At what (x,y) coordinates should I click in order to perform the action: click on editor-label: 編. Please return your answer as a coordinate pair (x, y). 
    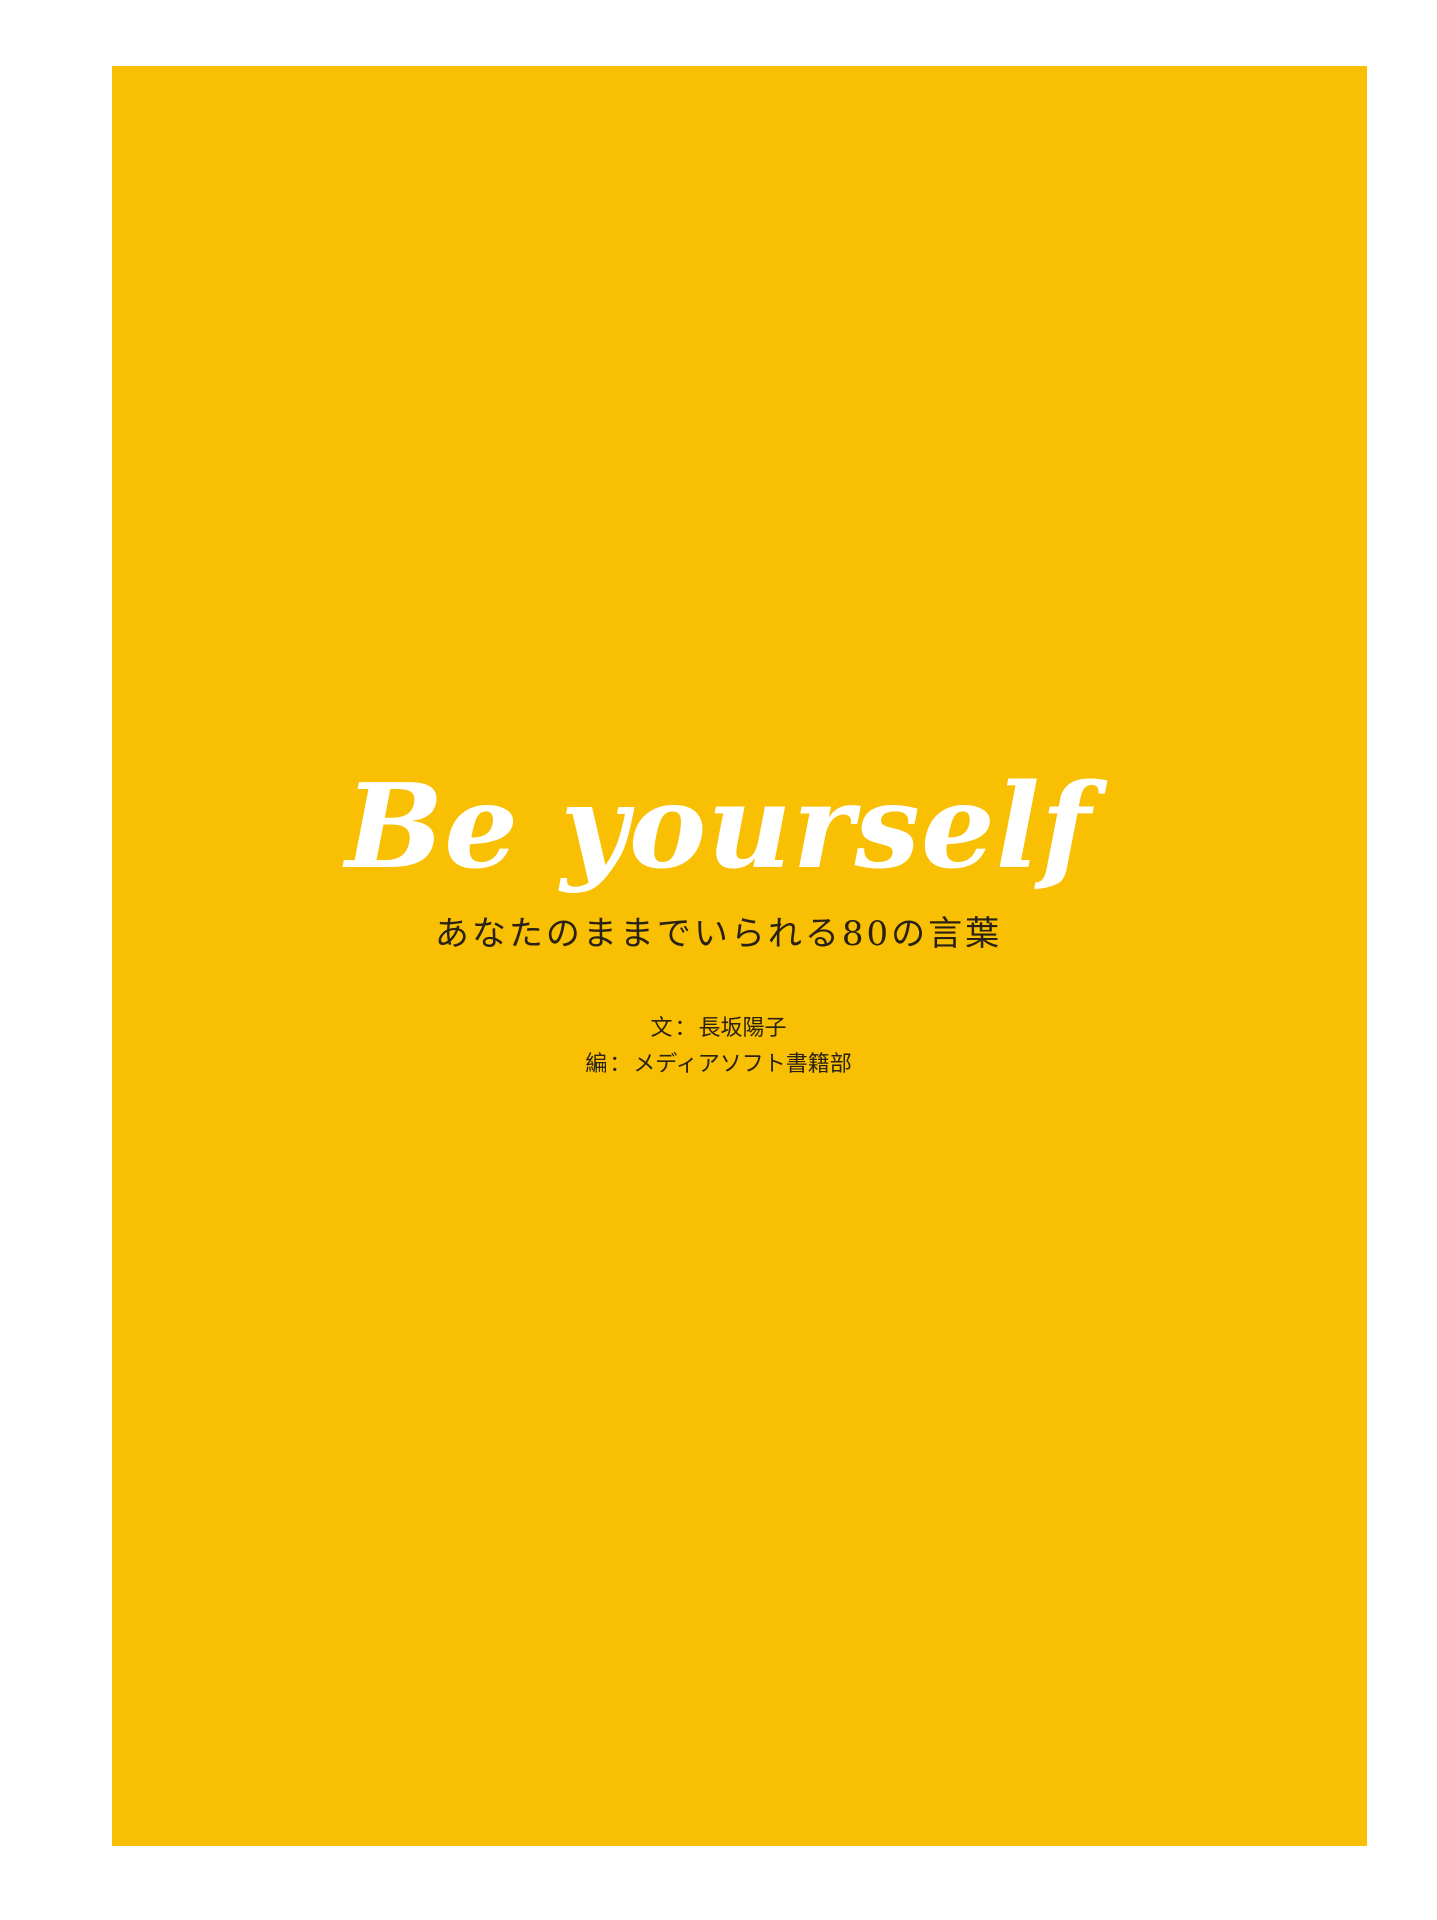
    Looking at the image, I should click on (596, 1064).